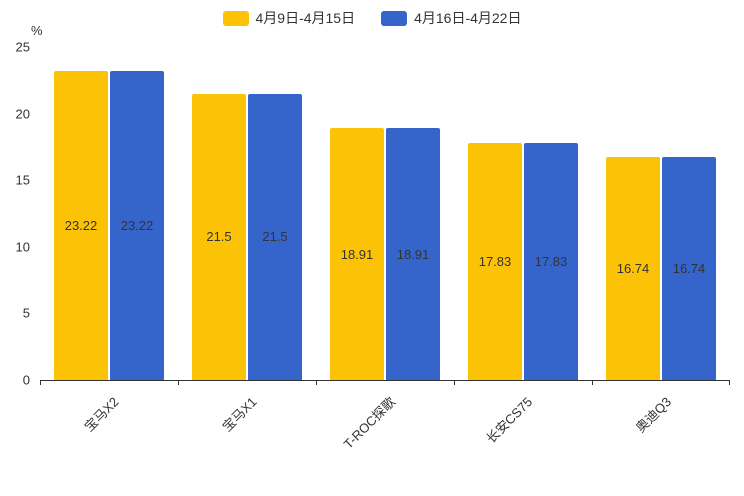 The image size is (744, 496). I want to click on y-tick-label: 25, so click(22, 47).